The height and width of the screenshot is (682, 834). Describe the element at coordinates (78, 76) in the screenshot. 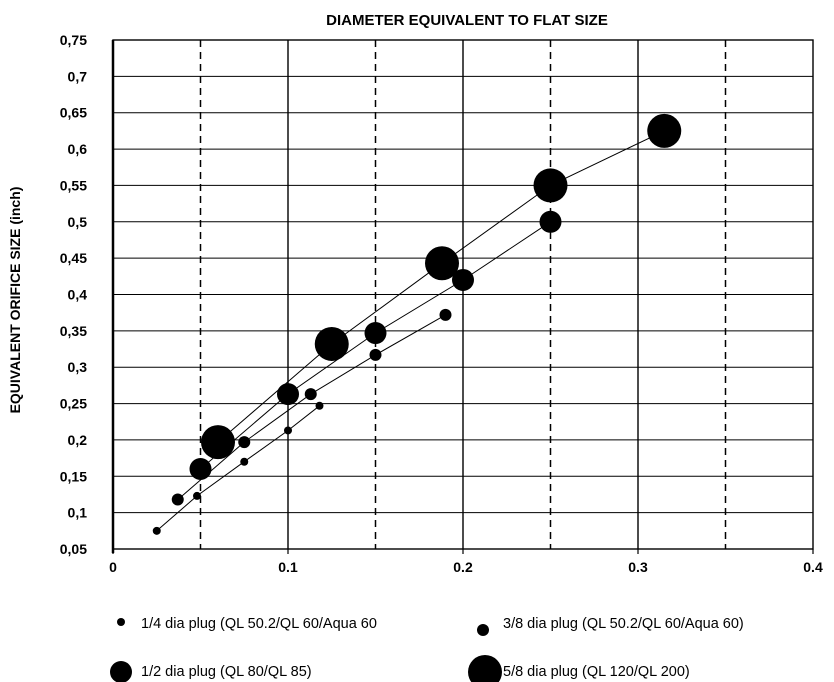

I see `y-tick-label: 0,7` at that location.